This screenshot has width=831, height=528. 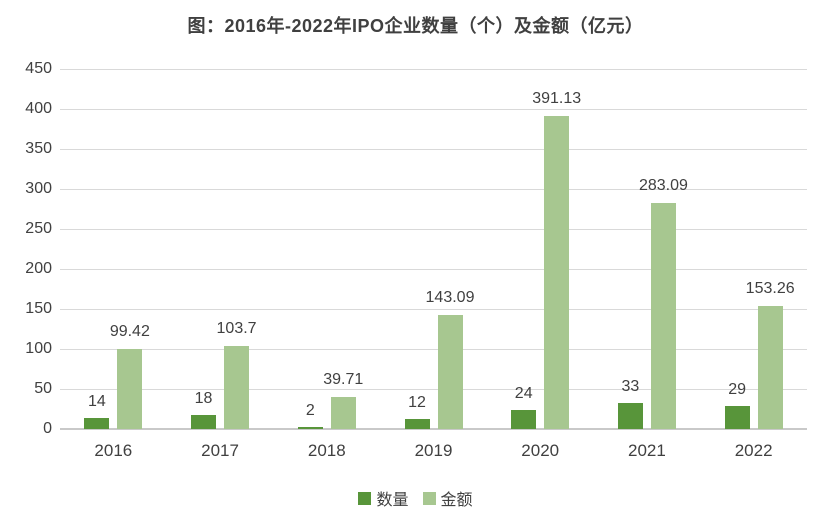 What do you see at coordinates (415, 498) in the screenshot?
I see `legend: 数量 金额` at bounding box center [415, 498].